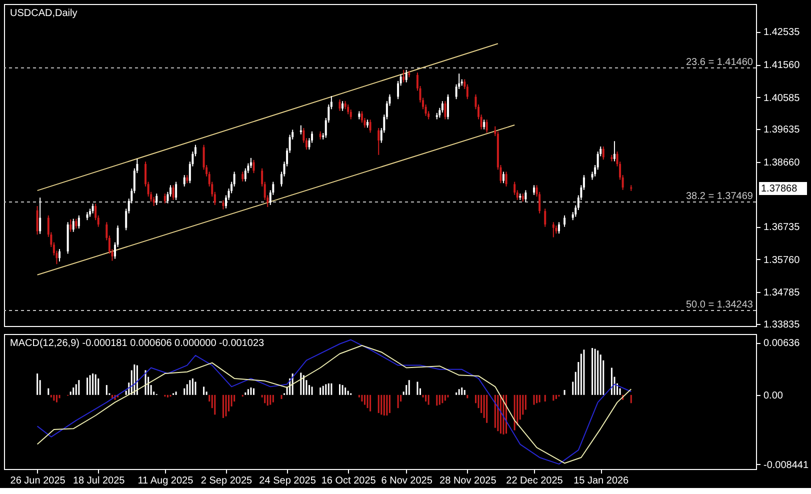 This screenshot has height=494, width=811. Describe the element at coordinates (602, 481) in the screenshot. I see `x-tick-label: 15 Jan 2026` at that location.